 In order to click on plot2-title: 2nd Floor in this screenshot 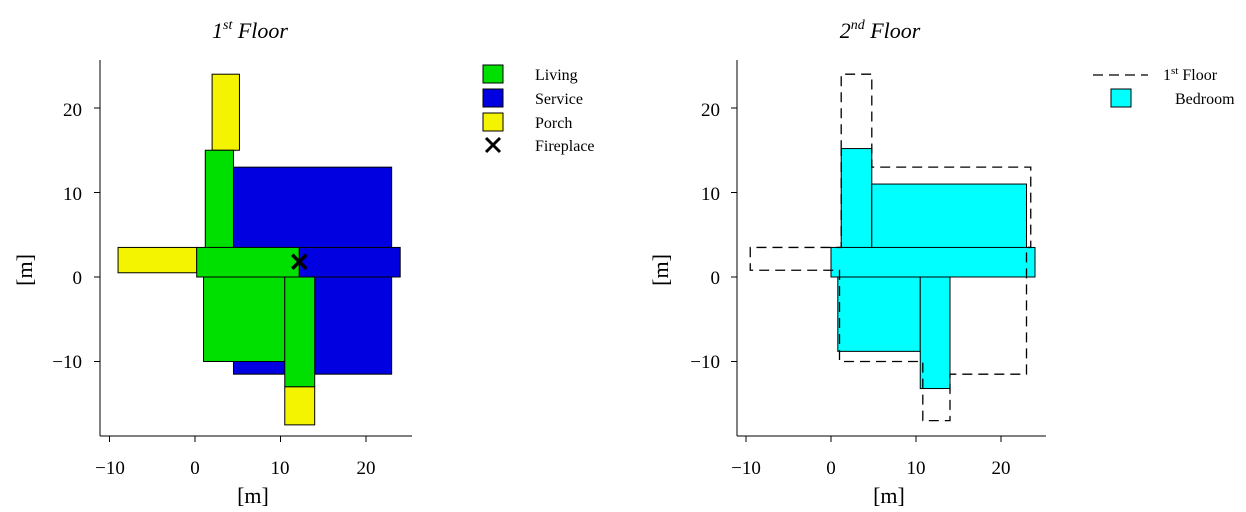, I will do `click(880, 30)`.